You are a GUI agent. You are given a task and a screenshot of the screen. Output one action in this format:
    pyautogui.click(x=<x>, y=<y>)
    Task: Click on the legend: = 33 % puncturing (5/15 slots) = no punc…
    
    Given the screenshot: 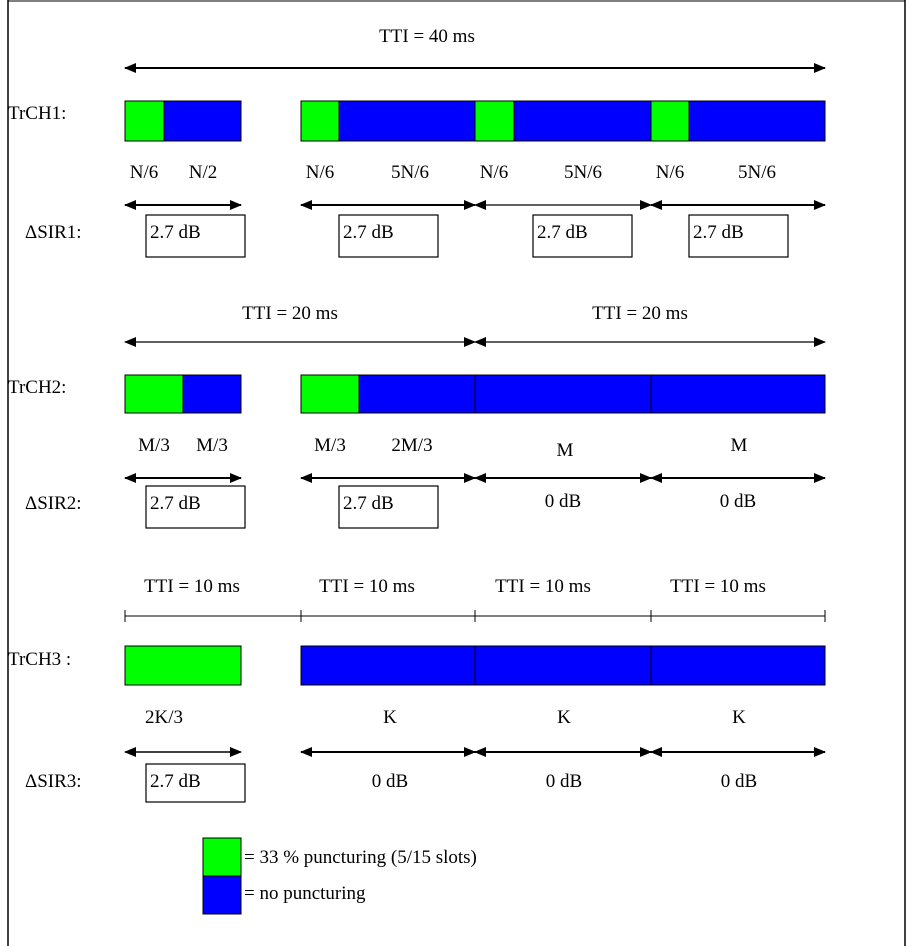 What is the action you would take?
    pyautogui.click(x=339, y=876)
    